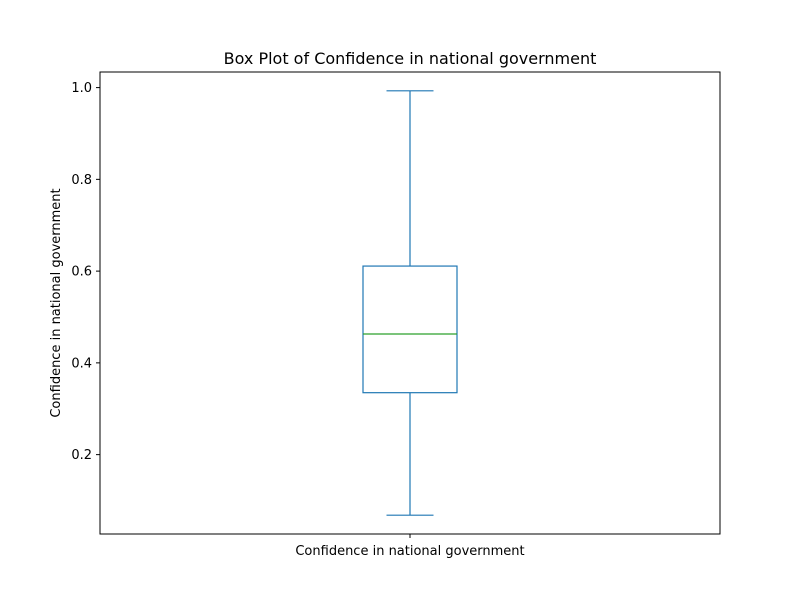 This screenshot has height=600, width=800. What do you see at coordinates (410, 329) in the screenshot?
I see `iqr-box` at bounding box center [410, 329].